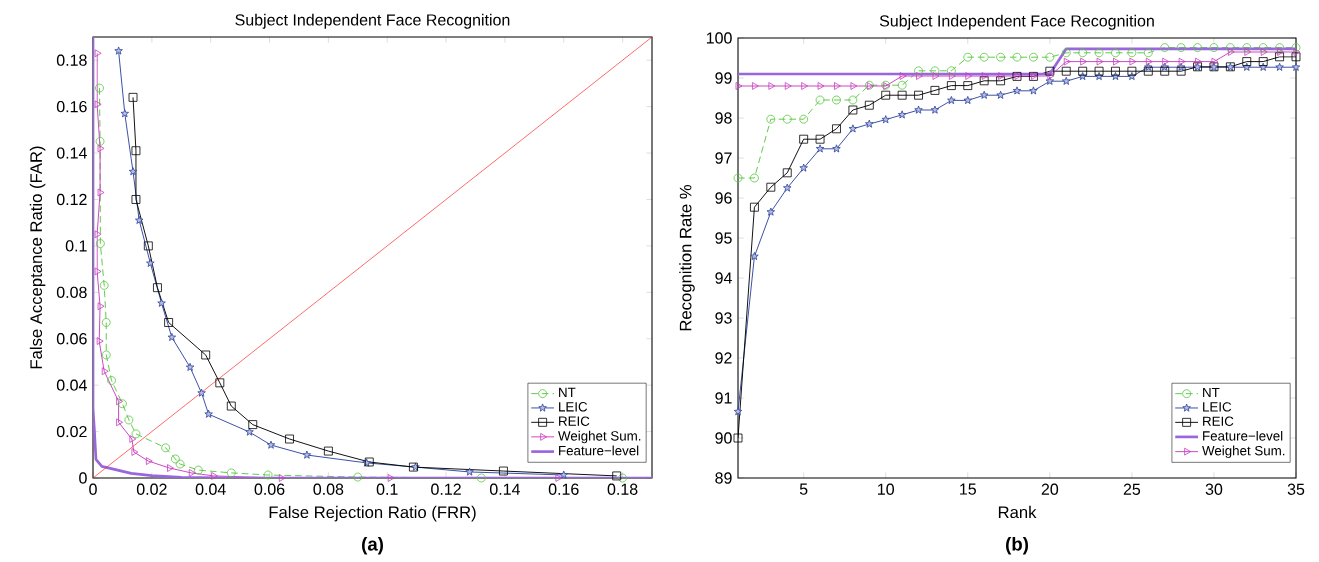  What do you see at coordinates (573, 407) in the screenshot?
I see `legend-label: LEIC` at bounding box center [573, 407].